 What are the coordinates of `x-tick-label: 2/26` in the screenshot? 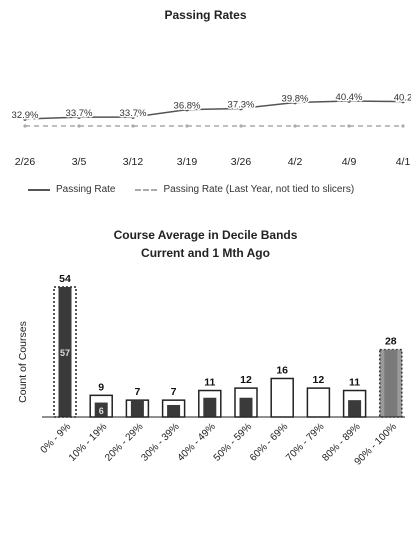 It's located at (25, 162).